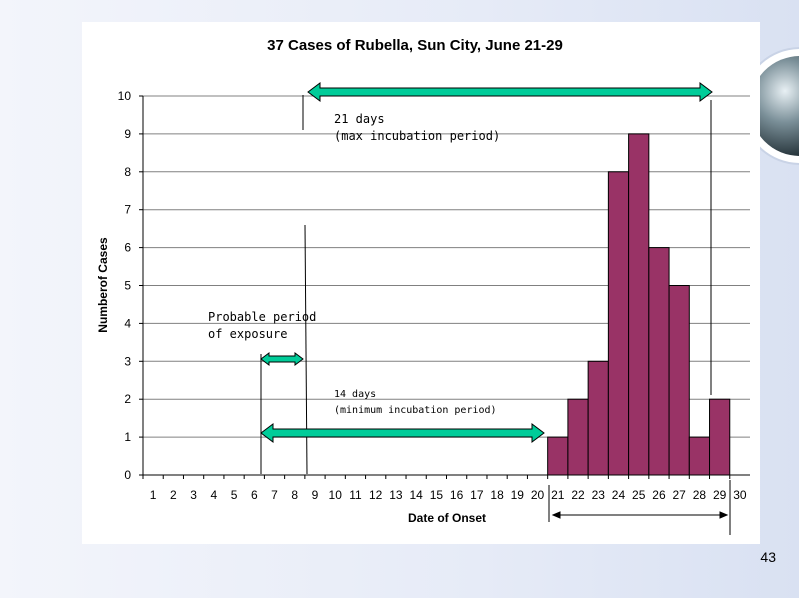 The height and width of the screenshot is (598, 799). I want to click on y-tick-label: 8, so click(127, 172).